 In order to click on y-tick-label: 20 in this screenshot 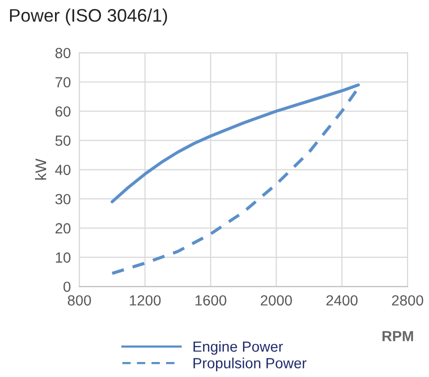, I will do `click(63, 228)`.